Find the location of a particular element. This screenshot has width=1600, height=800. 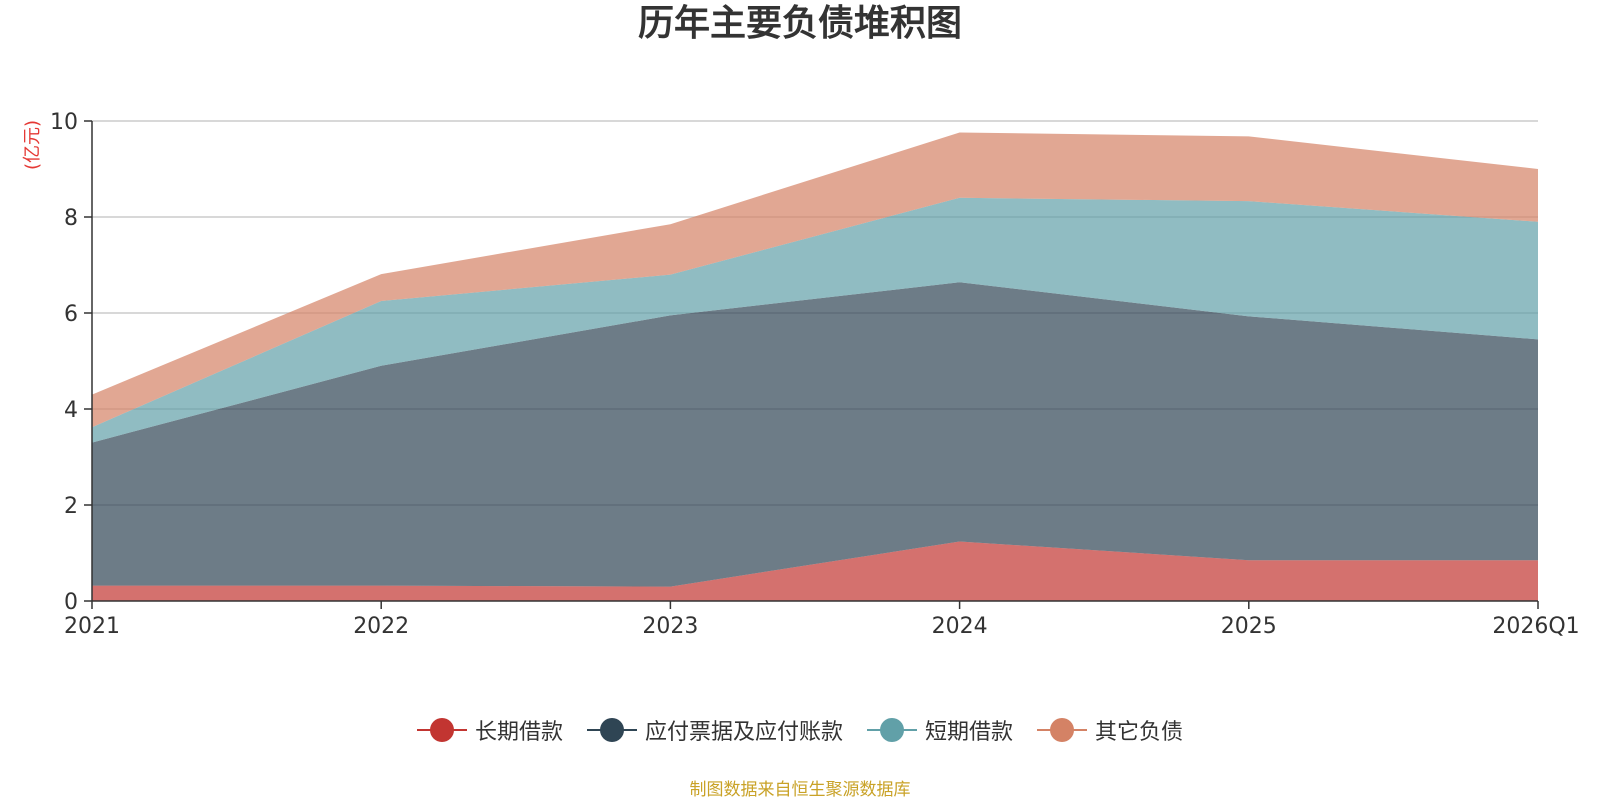

legend-label: 短期借款 is located at coordinates (969, 732).